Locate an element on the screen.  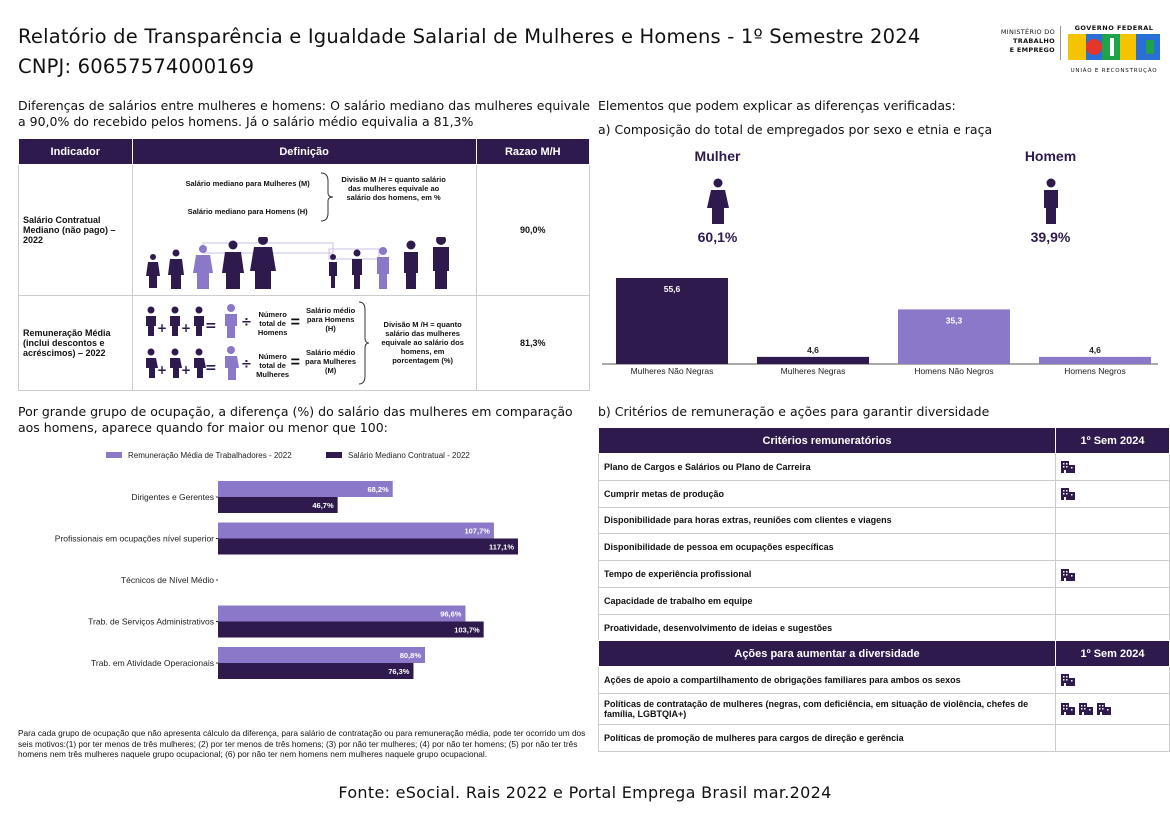
category-label: Mulheres Negras is located at coordinates (813, 371).